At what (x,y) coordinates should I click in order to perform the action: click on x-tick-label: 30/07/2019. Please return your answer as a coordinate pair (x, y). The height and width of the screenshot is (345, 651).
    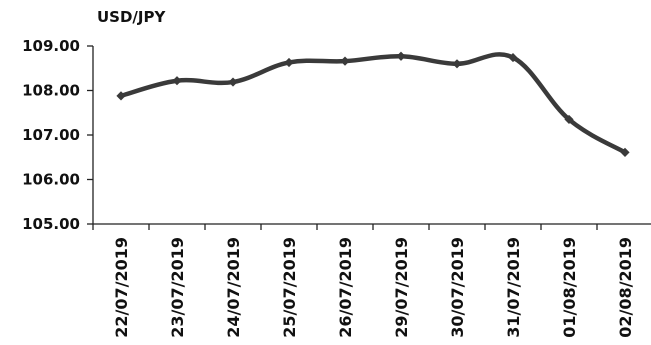
    Looking at the image, I should click on (457, 287).